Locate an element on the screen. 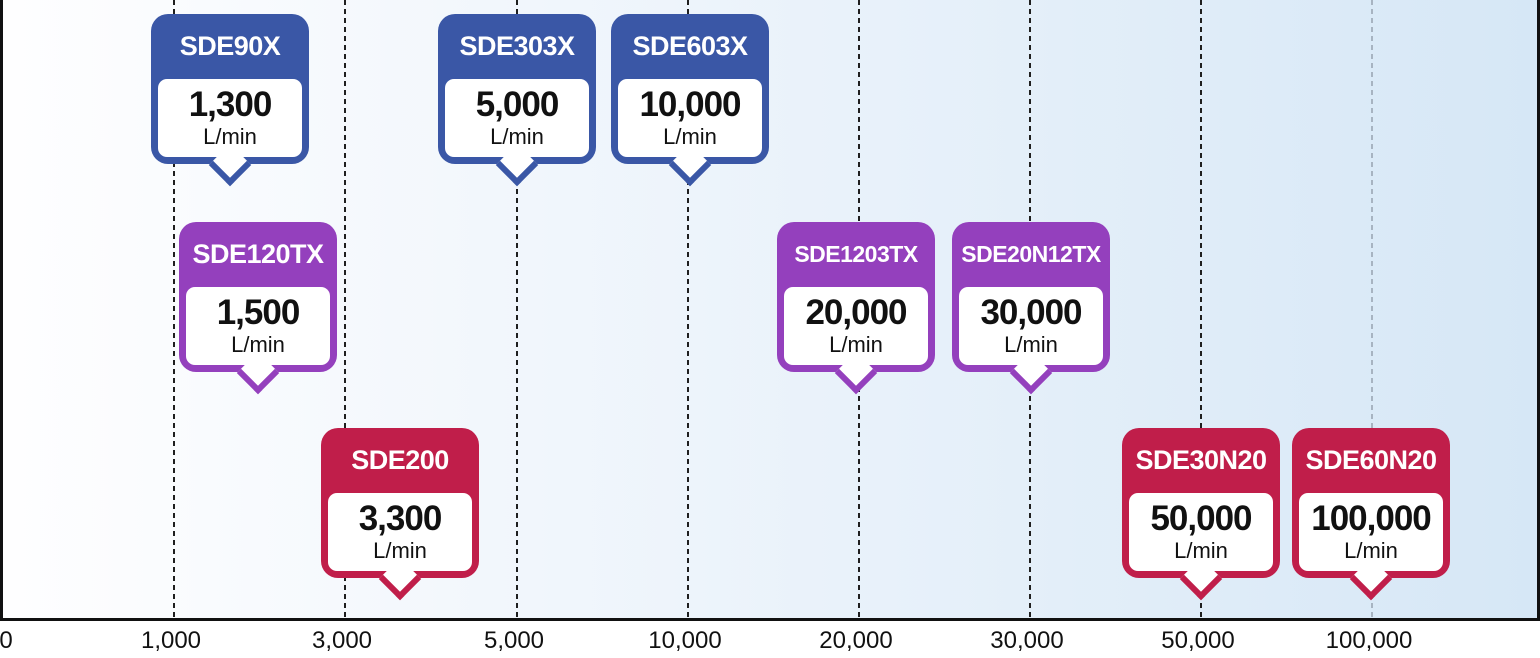 The width and height of the screenshot is (1540, 658). callout-sde60n20: SDE60N20 100,000 L/min is located at coordinates (1371, 514).